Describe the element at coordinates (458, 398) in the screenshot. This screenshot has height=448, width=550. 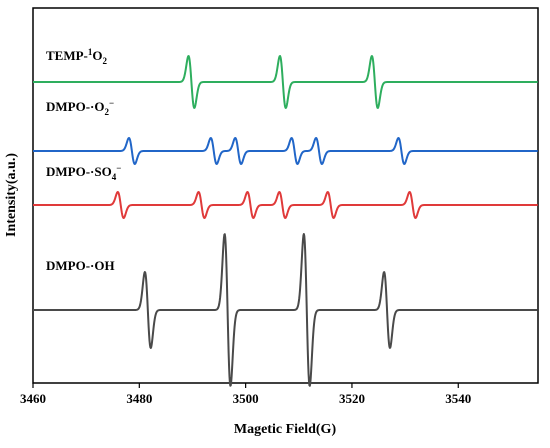
I see `x-tick-label: 3540` at that location.